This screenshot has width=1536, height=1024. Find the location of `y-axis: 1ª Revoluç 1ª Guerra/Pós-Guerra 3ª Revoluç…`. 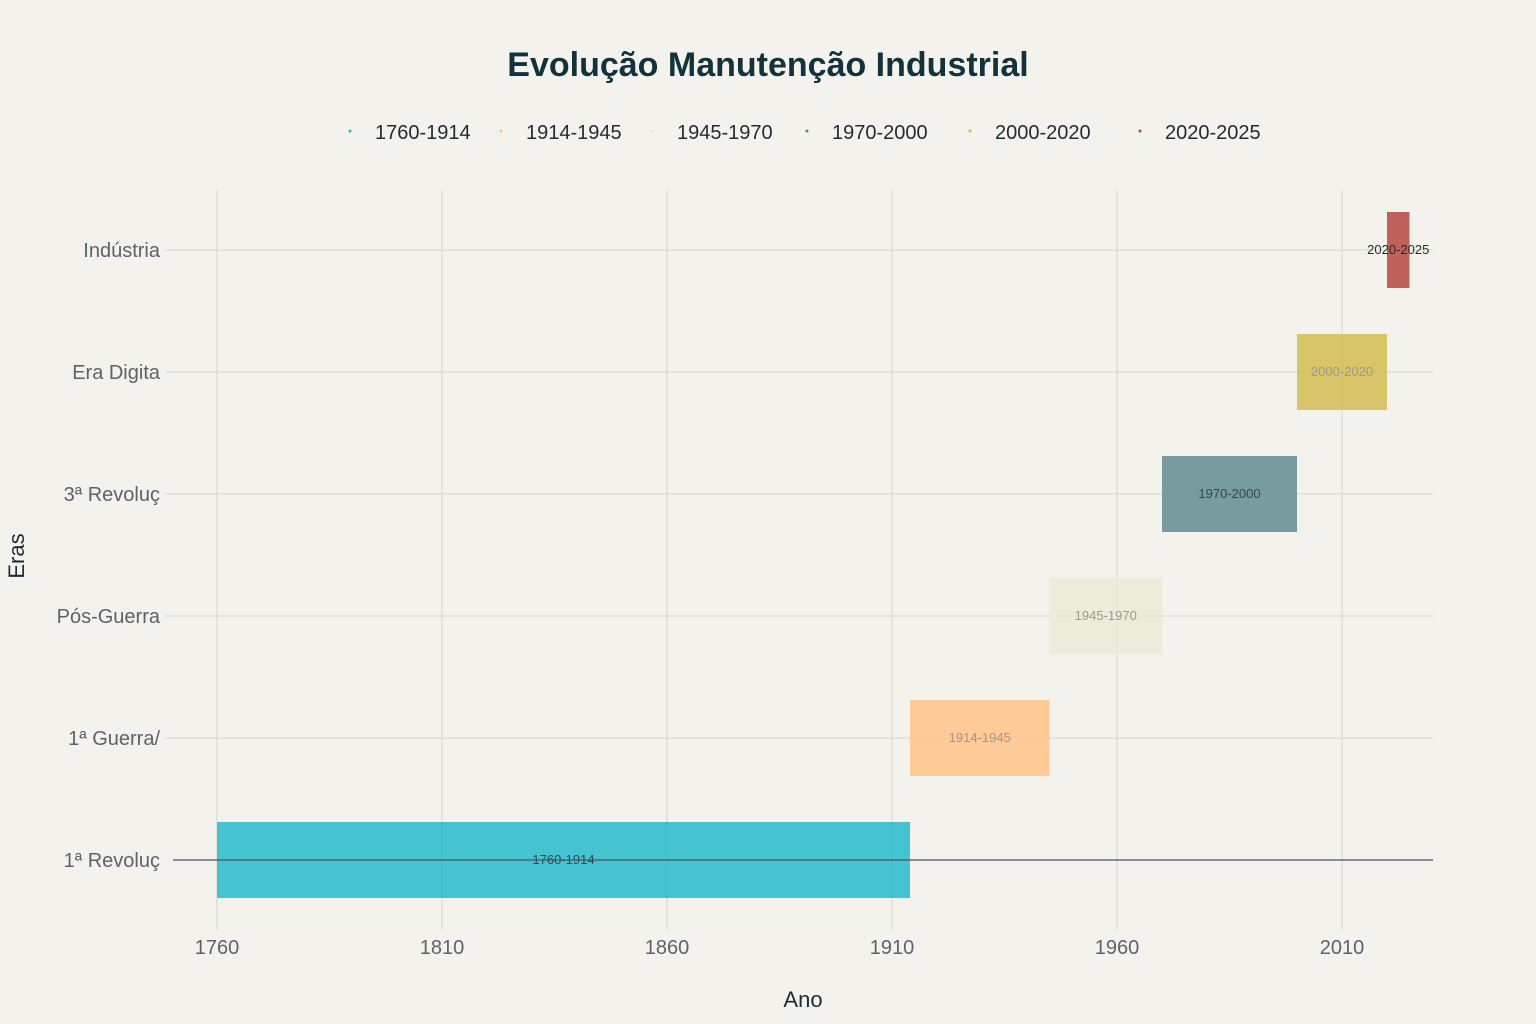

y-axis: 1ª Revoluç 1ª Guerra/Pós-Guerra 3ª Revoluç… is located at coordinates (109, 556).